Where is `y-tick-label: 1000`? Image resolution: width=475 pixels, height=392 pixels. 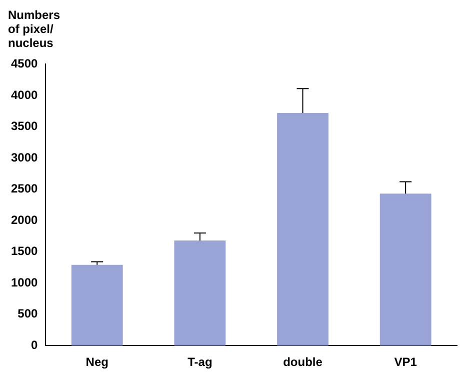
y-tick-label: 1000 is located at coordinates (24, 282).